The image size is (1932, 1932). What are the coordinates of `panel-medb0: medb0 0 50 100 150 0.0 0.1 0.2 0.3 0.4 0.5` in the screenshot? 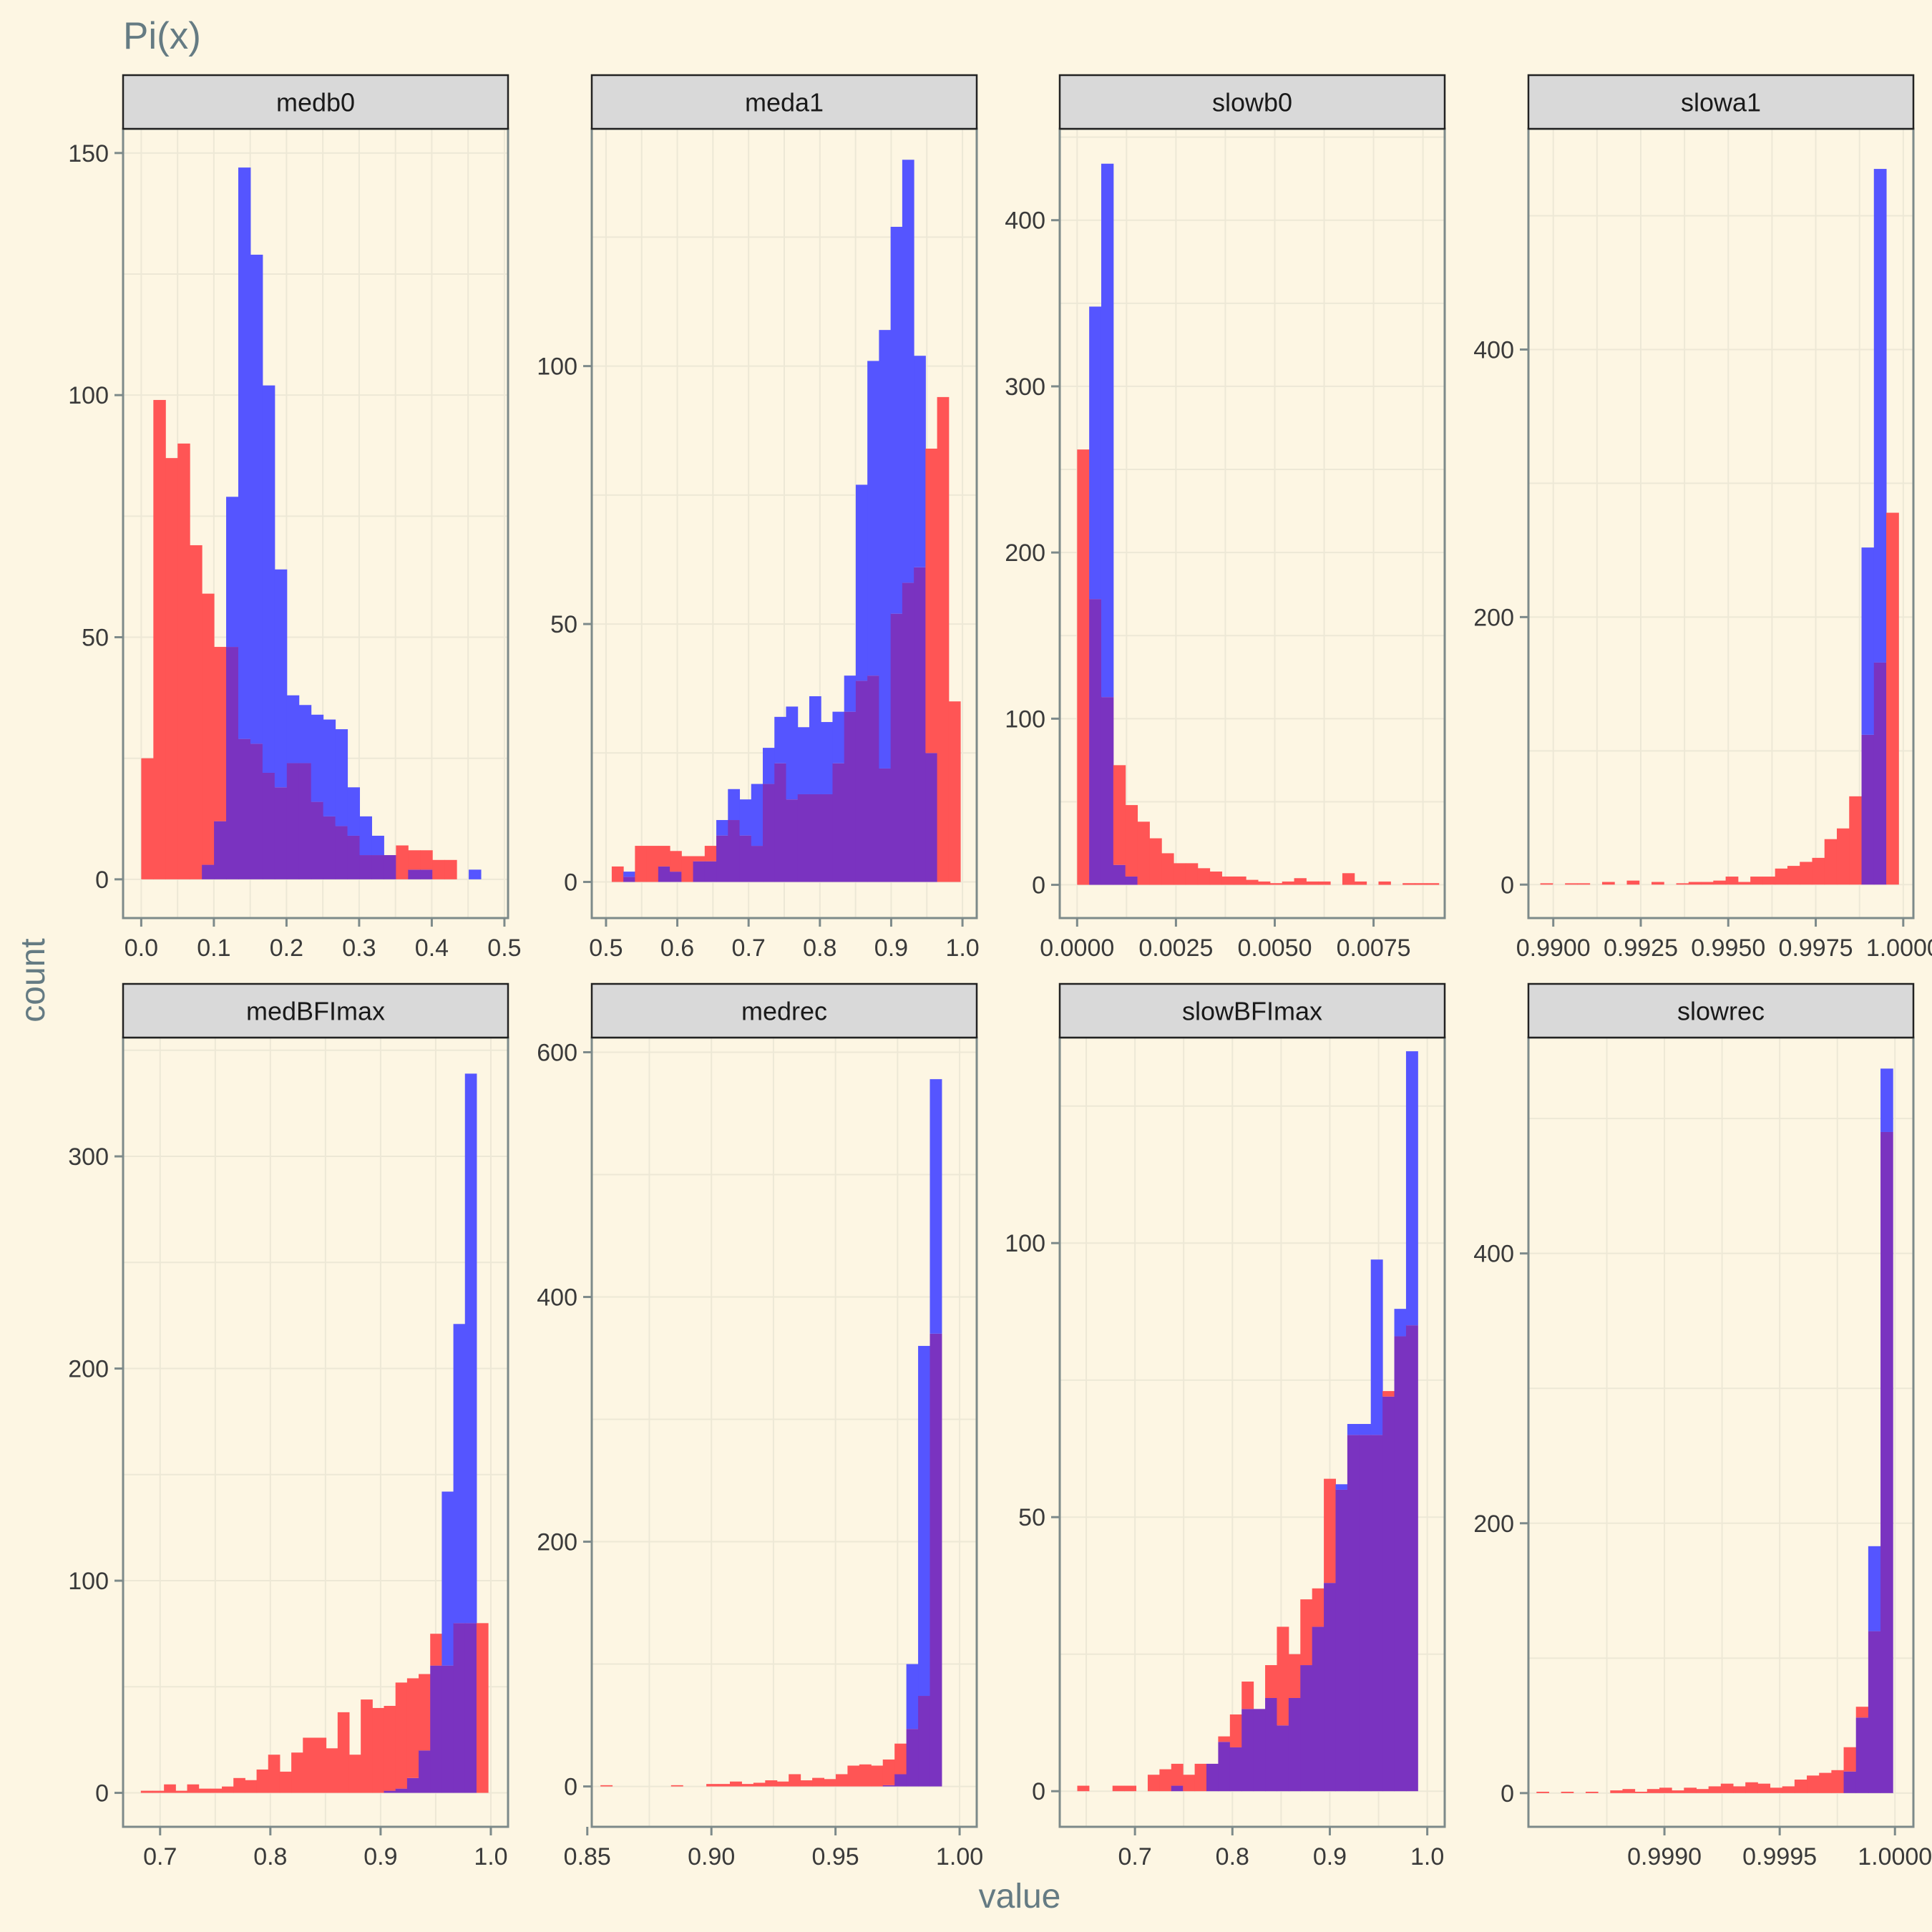 It's located at (295, 518).